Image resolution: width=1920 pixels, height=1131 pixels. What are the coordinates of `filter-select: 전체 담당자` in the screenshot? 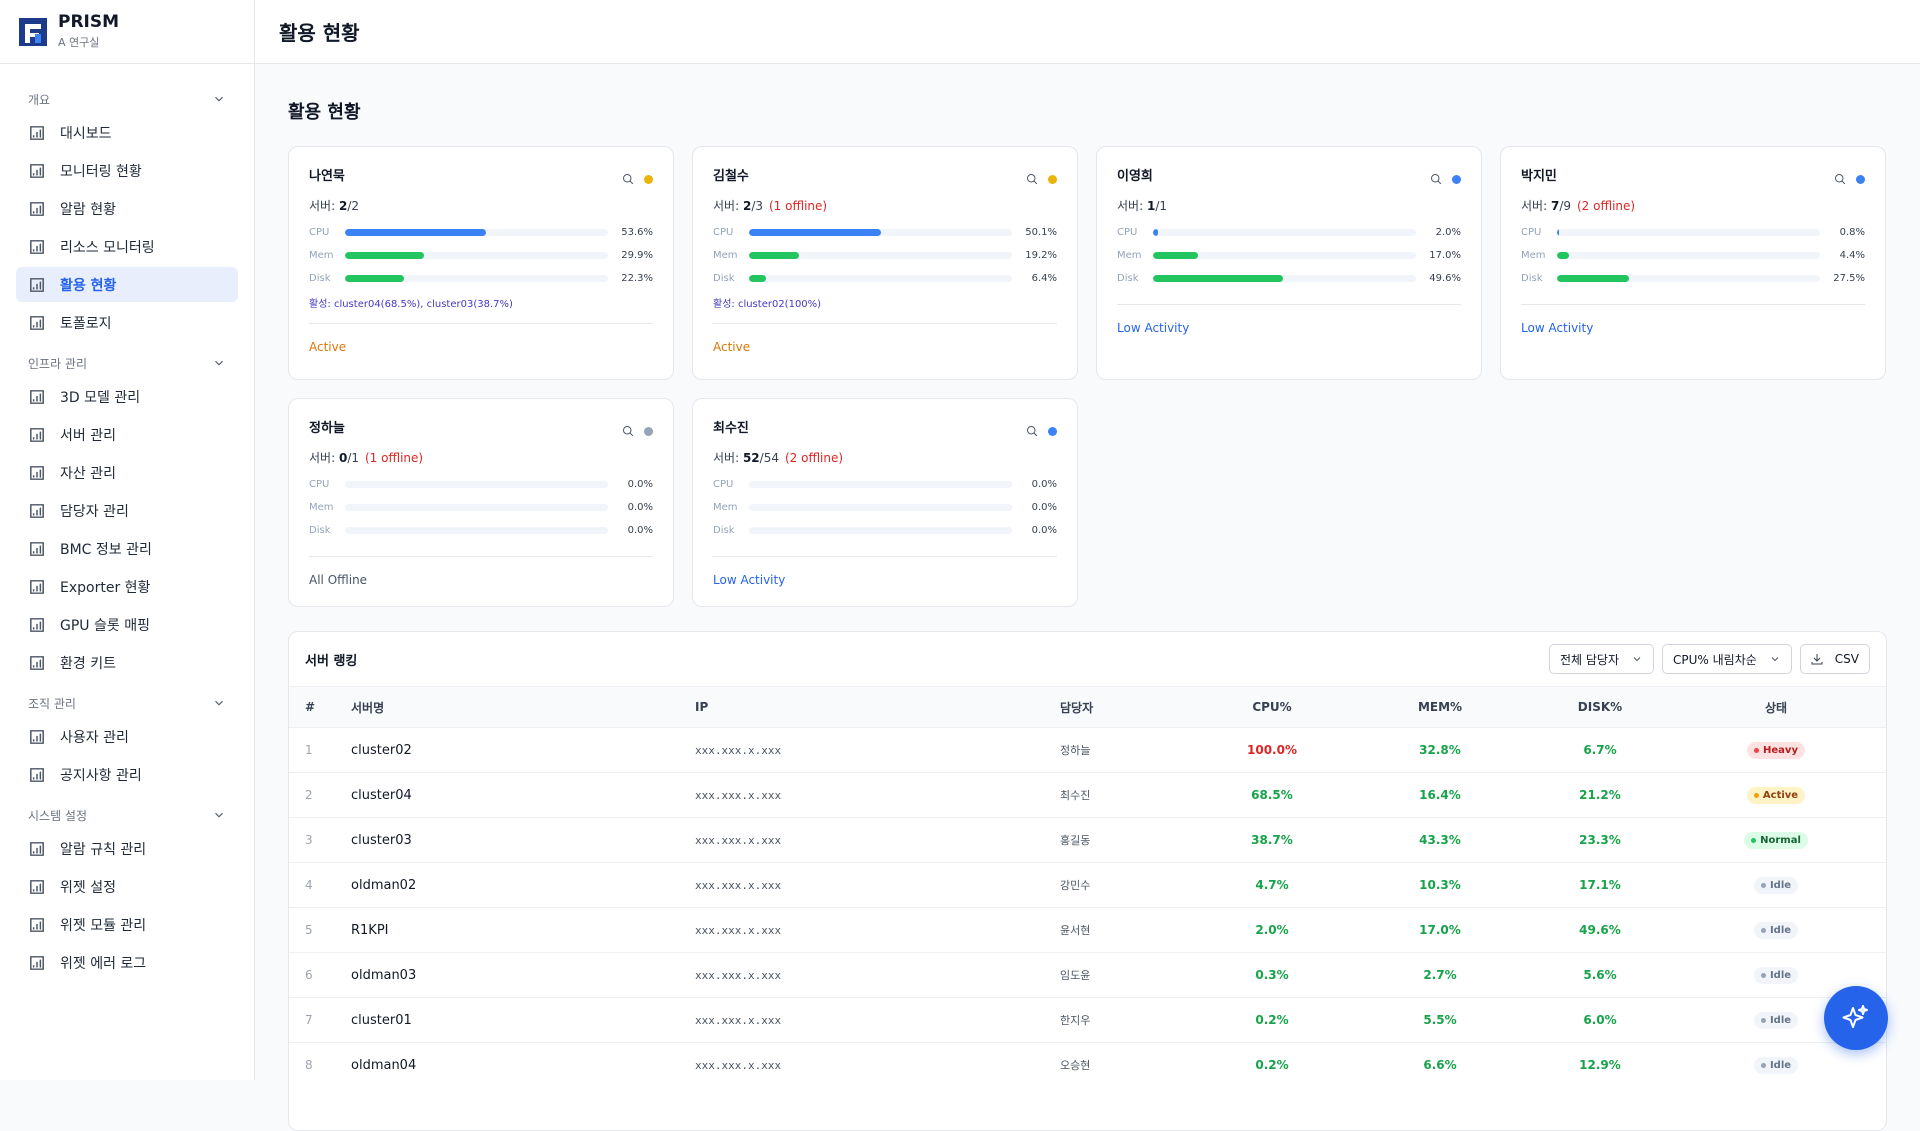 It's located at (1601, 659).